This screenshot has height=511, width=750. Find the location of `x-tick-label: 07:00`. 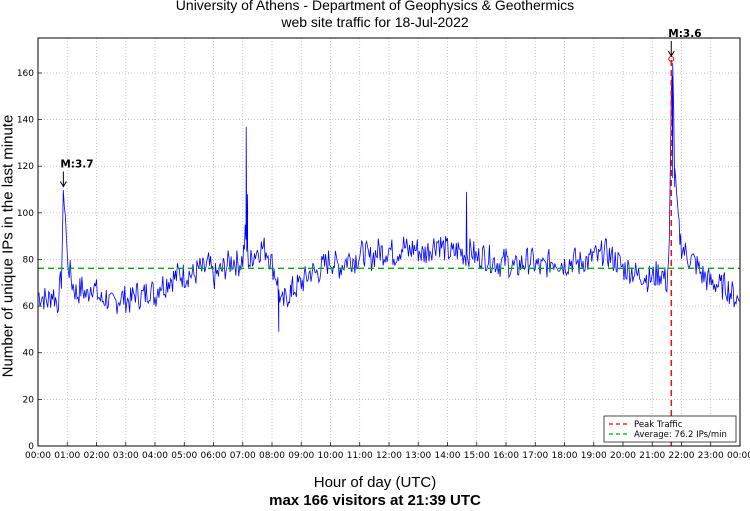

x-tick-label: 07:00 is located at coordinates (243, 456).